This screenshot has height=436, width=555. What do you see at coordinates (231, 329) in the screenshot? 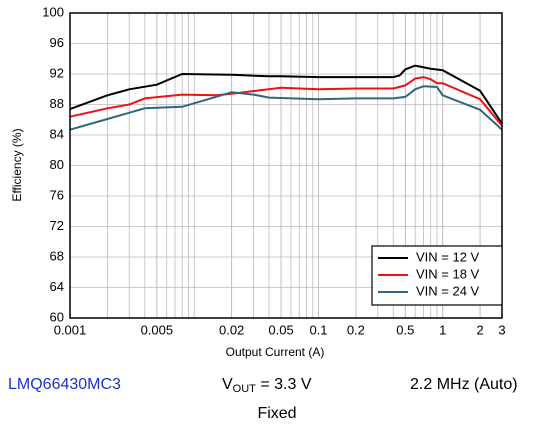
I see `x-tick-label: 0.02` at bounding box center [231, 329].